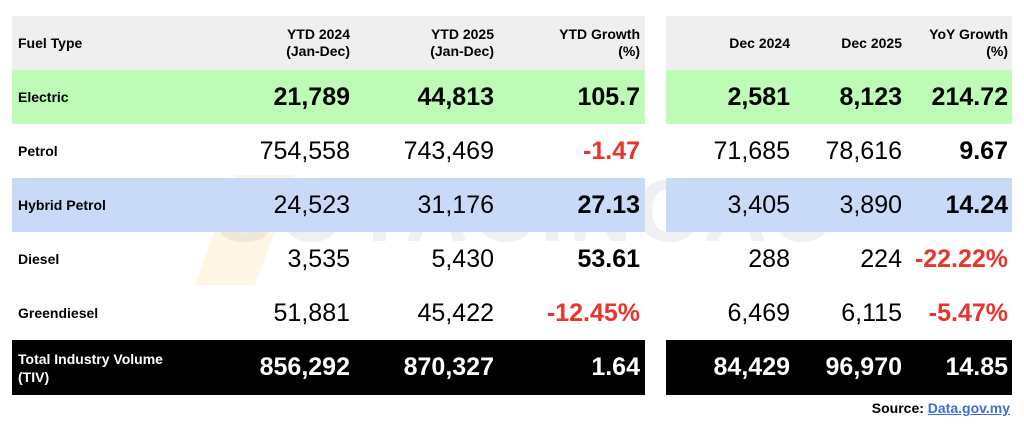 Image resolution: width=1024 pixels, height=432 pixels. I want to click on ytd-2025-value: 31,176, so click(455, 204).